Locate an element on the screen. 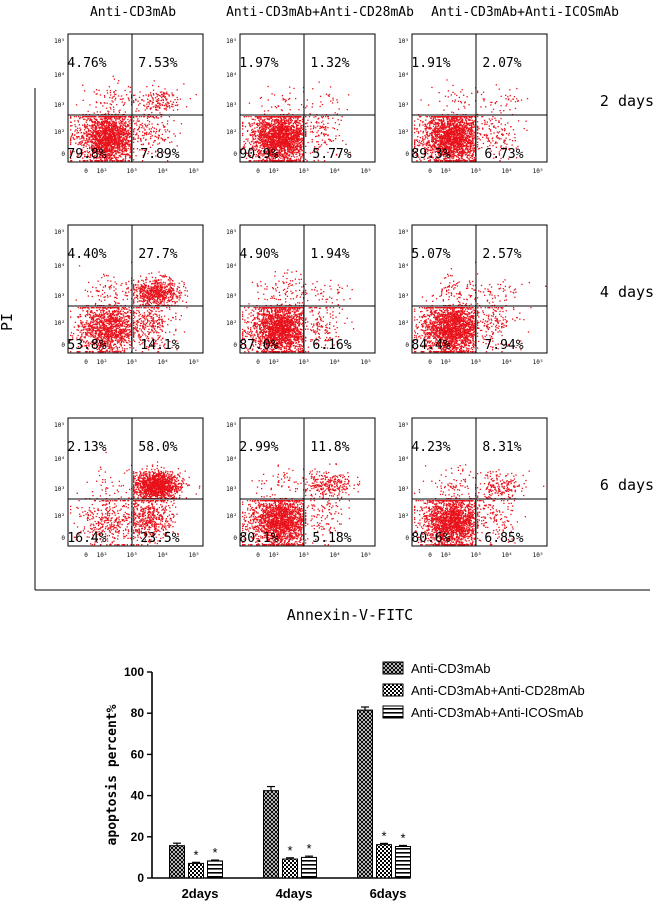  y-tick-label: 10⁵ is located at coordinates (59, 41).